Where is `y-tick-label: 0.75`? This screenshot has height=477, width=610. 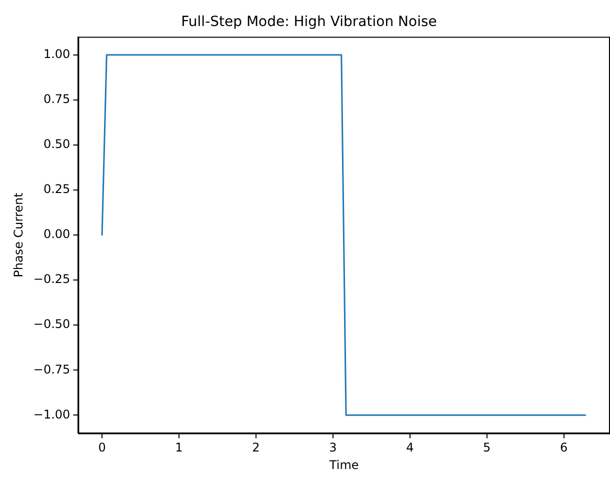
y-tick-label: 0.75 is located at coordinates (56, 99).